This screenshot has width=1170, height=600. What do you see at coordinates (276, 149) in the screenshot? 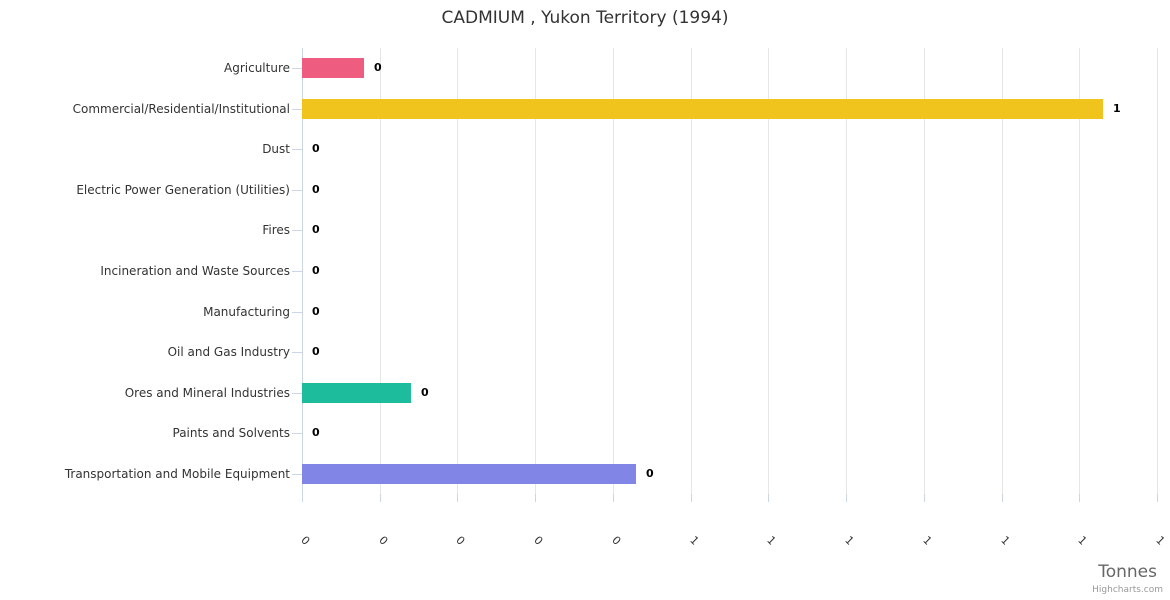
I see `category-label-dust: Dust` at bounding box center [276, 149].